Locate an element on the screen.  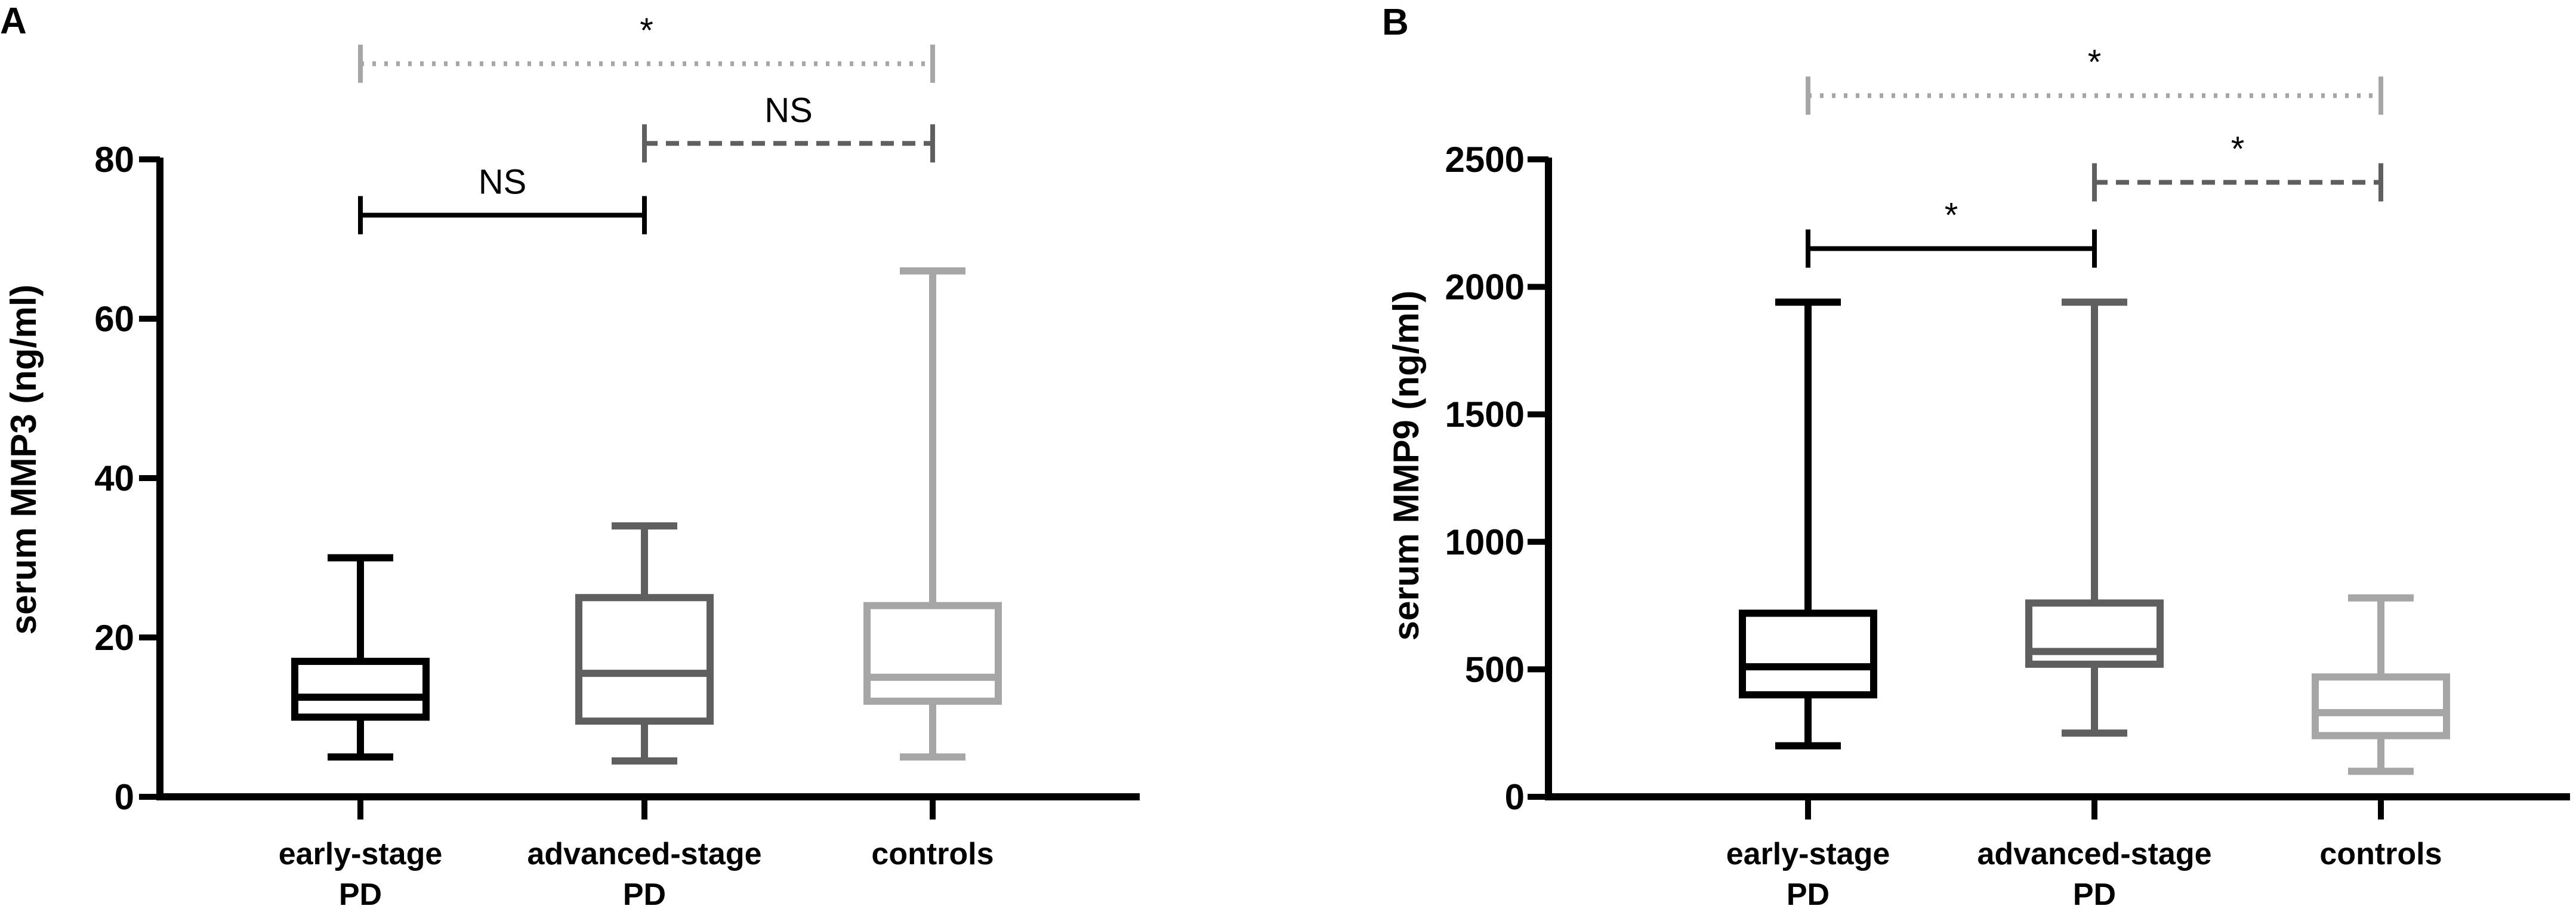
y-tick-label: 500 is located at coordinates (1495, 669).